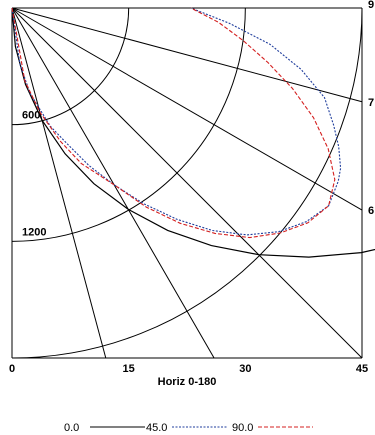 This screenshot has height=435, width=375. What do you see at coordinates (242, 428) in the screenshot?
I see `legend-label-90.0: 90.0` at bounding box center [242, 428].